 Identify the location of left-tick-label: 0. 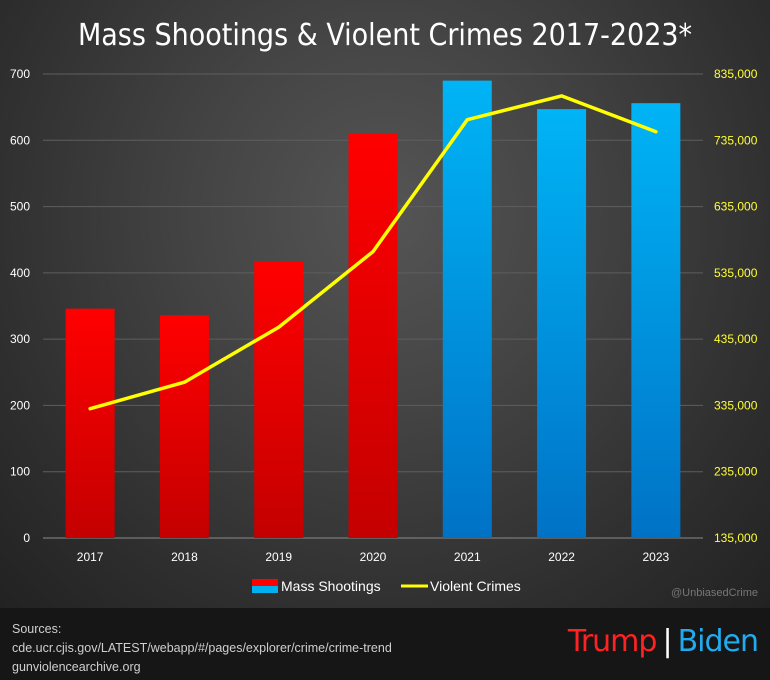
(26, 538).